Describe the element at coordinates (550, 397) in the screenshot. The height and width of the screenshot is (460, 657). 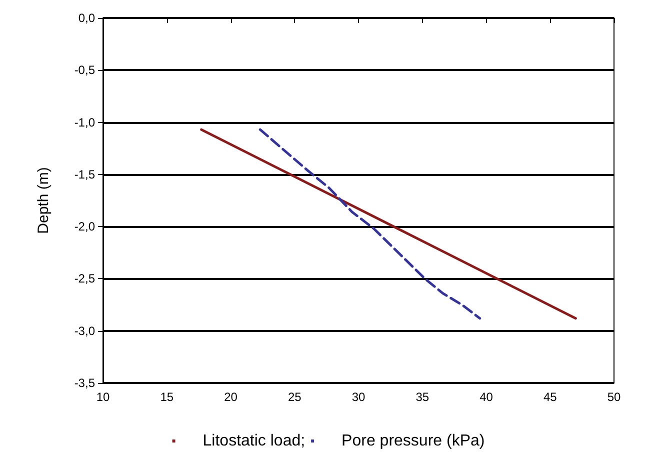
I see `x-tick-label: 45` at that location.